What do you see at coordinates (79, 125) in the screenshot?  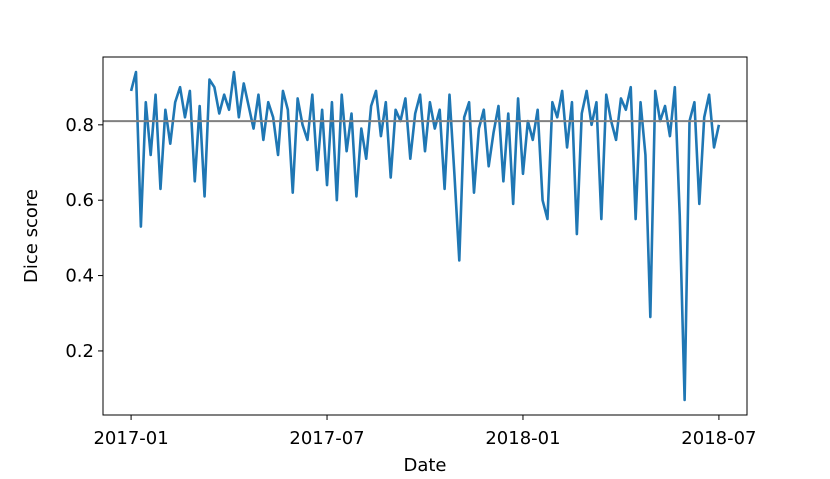 I see `y-tick-label: 0.8` at bounding box center [79, 125].